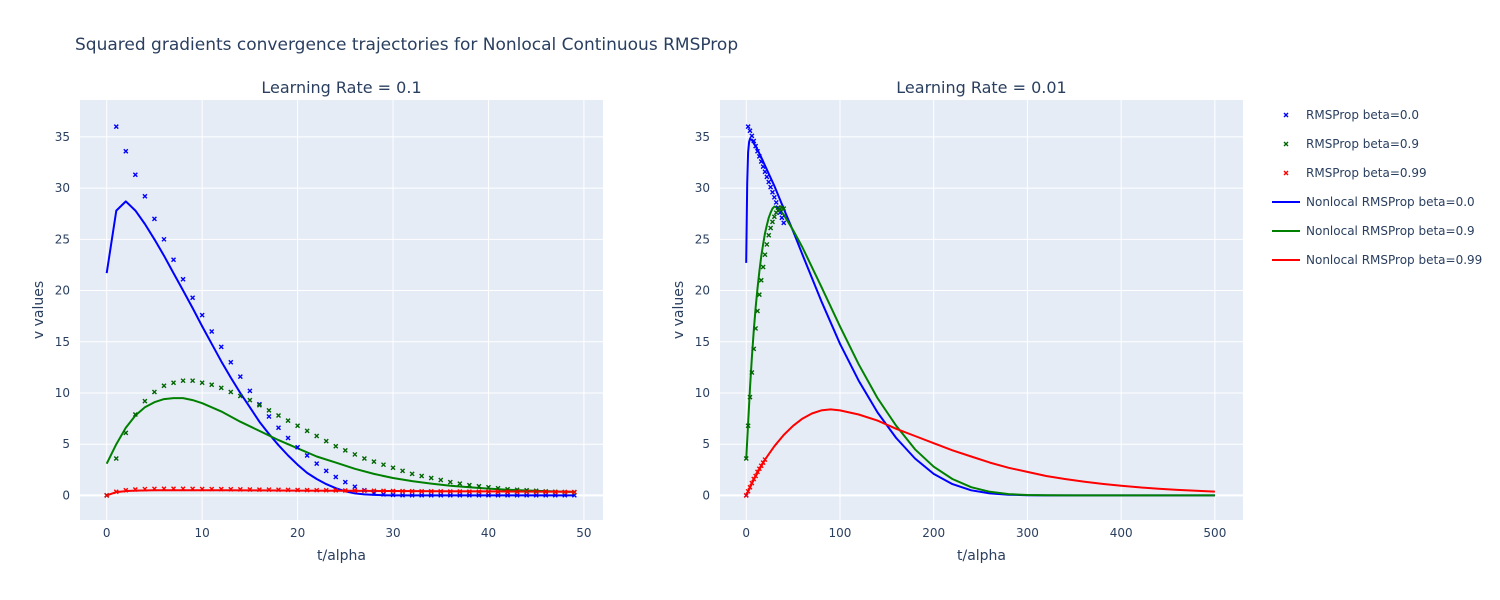  What do you see at coordinates (1377, 260) in the screenshot?
I see `legend-item-nonlocal-rmsprop-beta-0-99: Nonlocal RMSProp beta=0.99` at bounding box center [1377, 260].